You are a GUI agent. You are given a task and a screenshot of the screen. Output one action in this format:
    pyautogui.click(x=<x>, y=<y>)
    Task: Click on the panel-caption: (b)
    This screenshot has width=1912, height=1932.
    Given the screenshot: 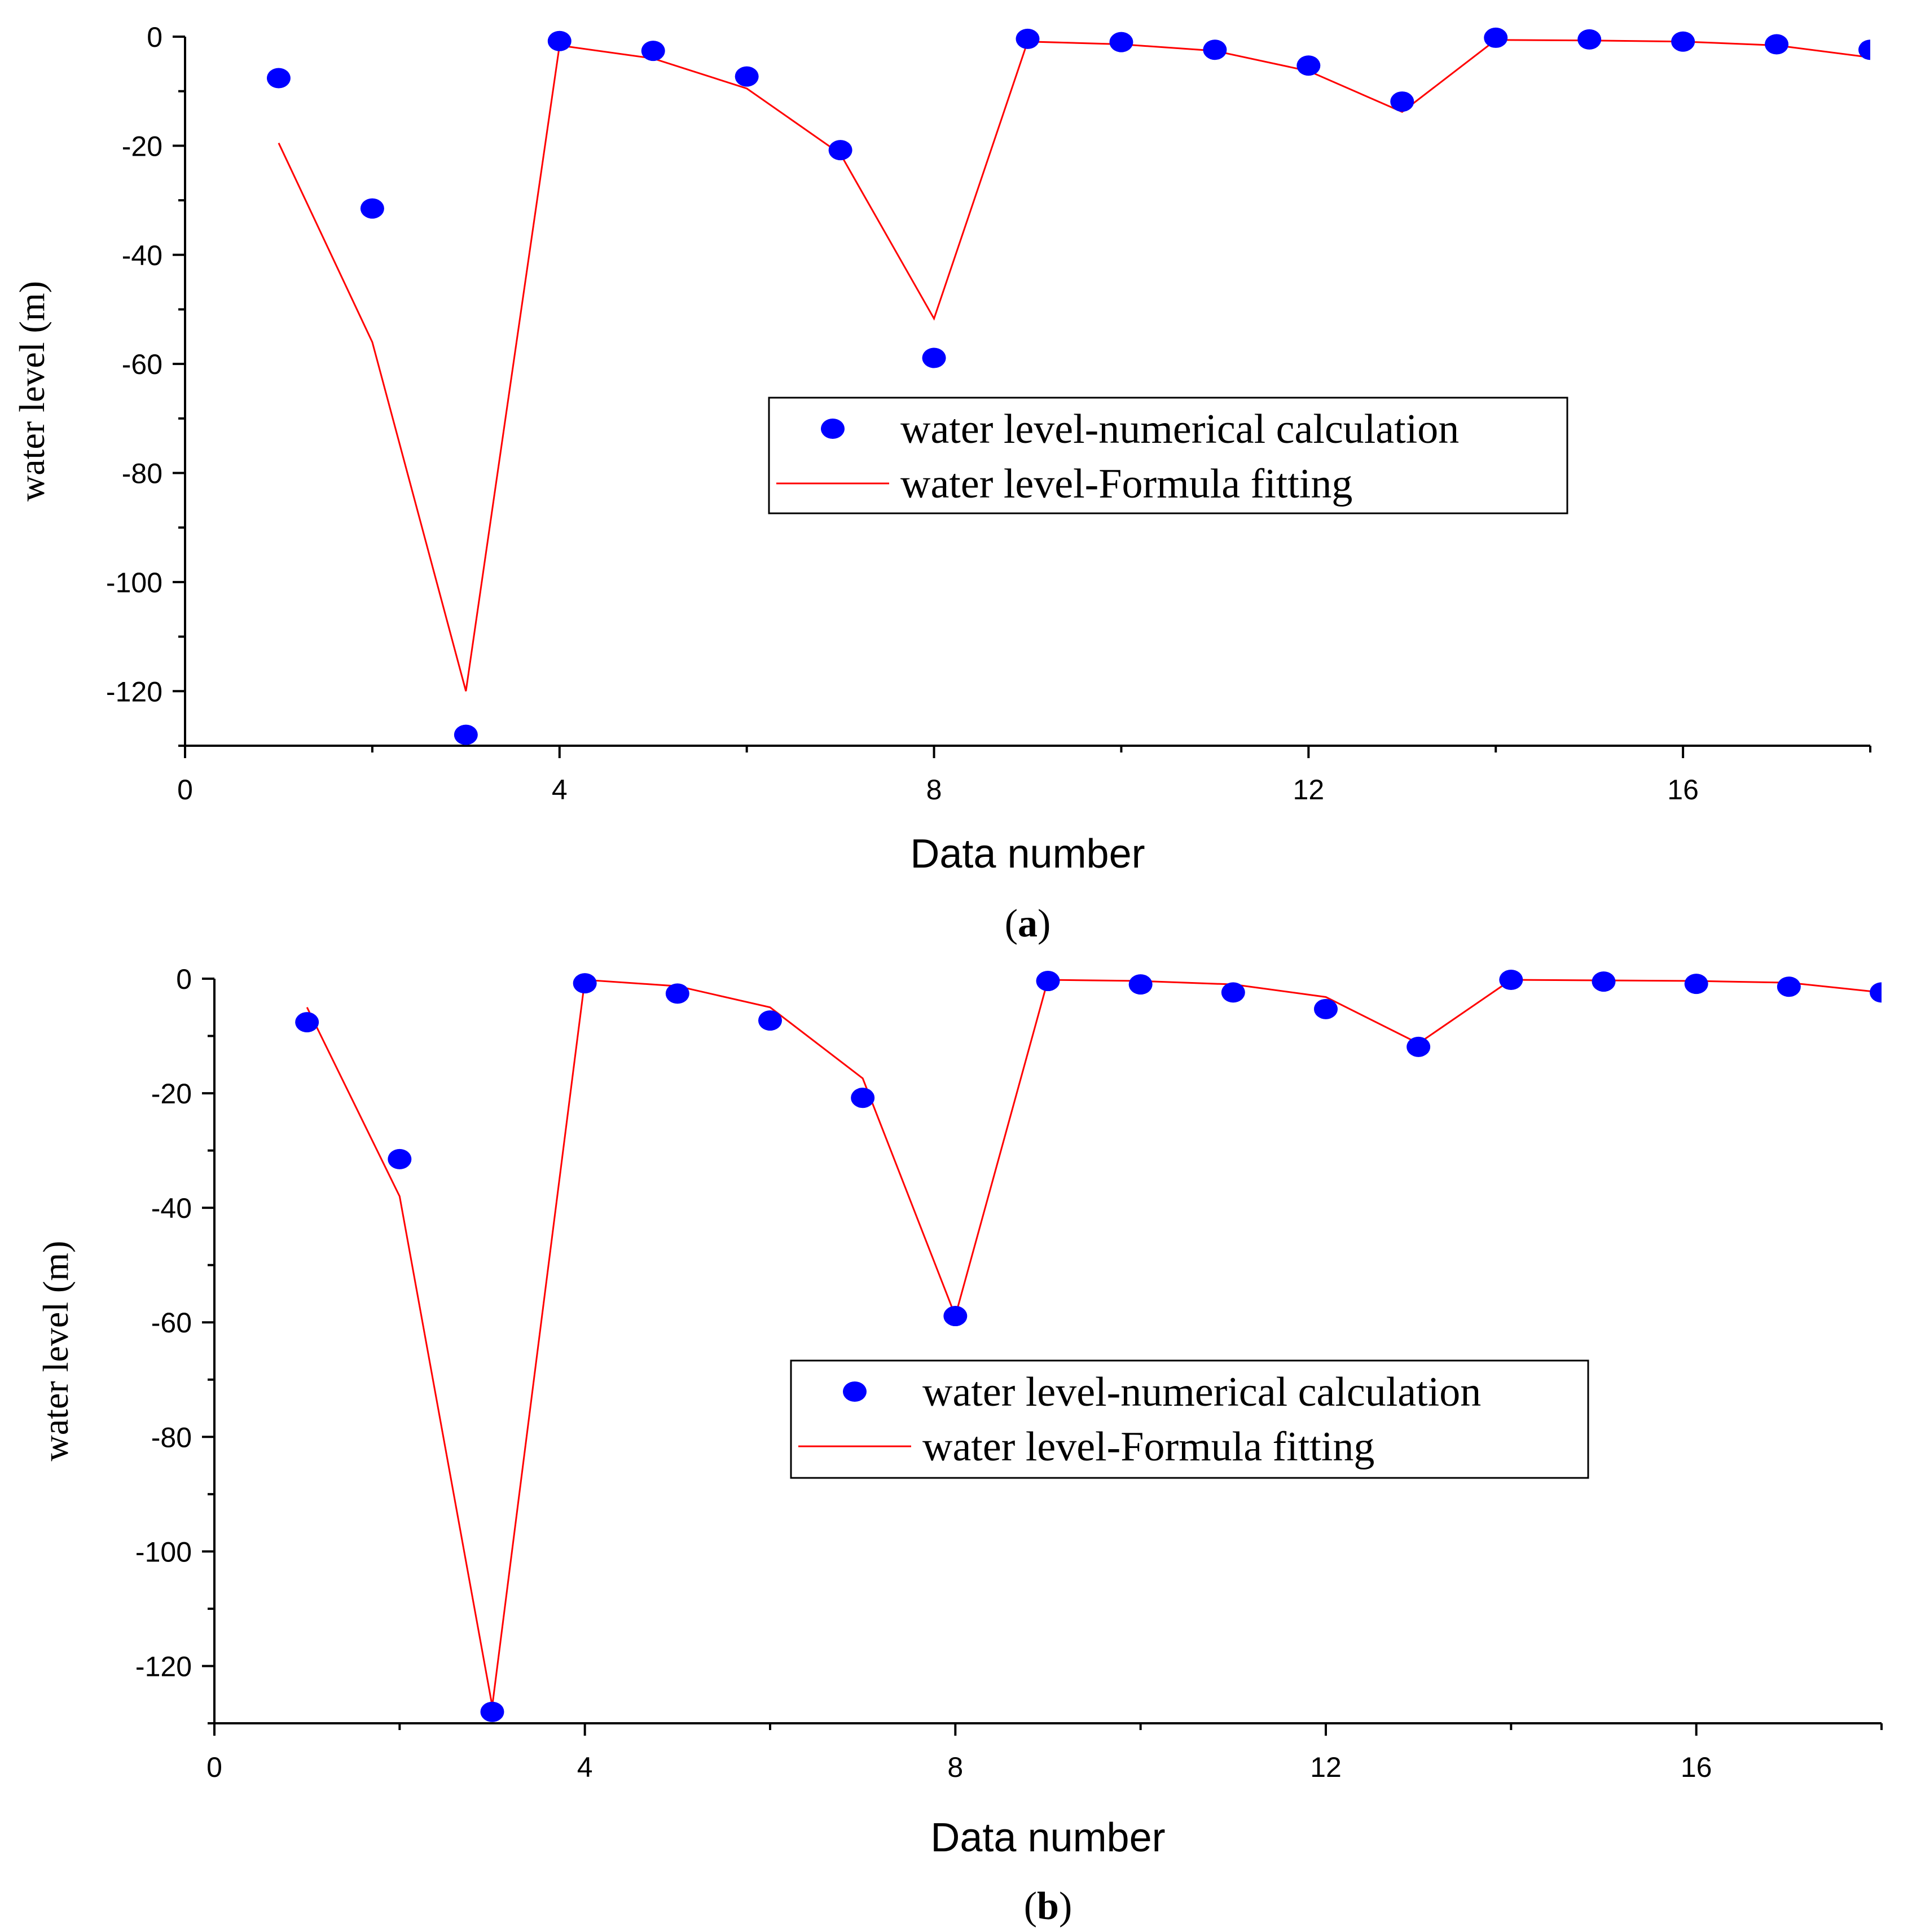 What is the action you would take?
    pyautogui.click(x=1048, y=1906)
    